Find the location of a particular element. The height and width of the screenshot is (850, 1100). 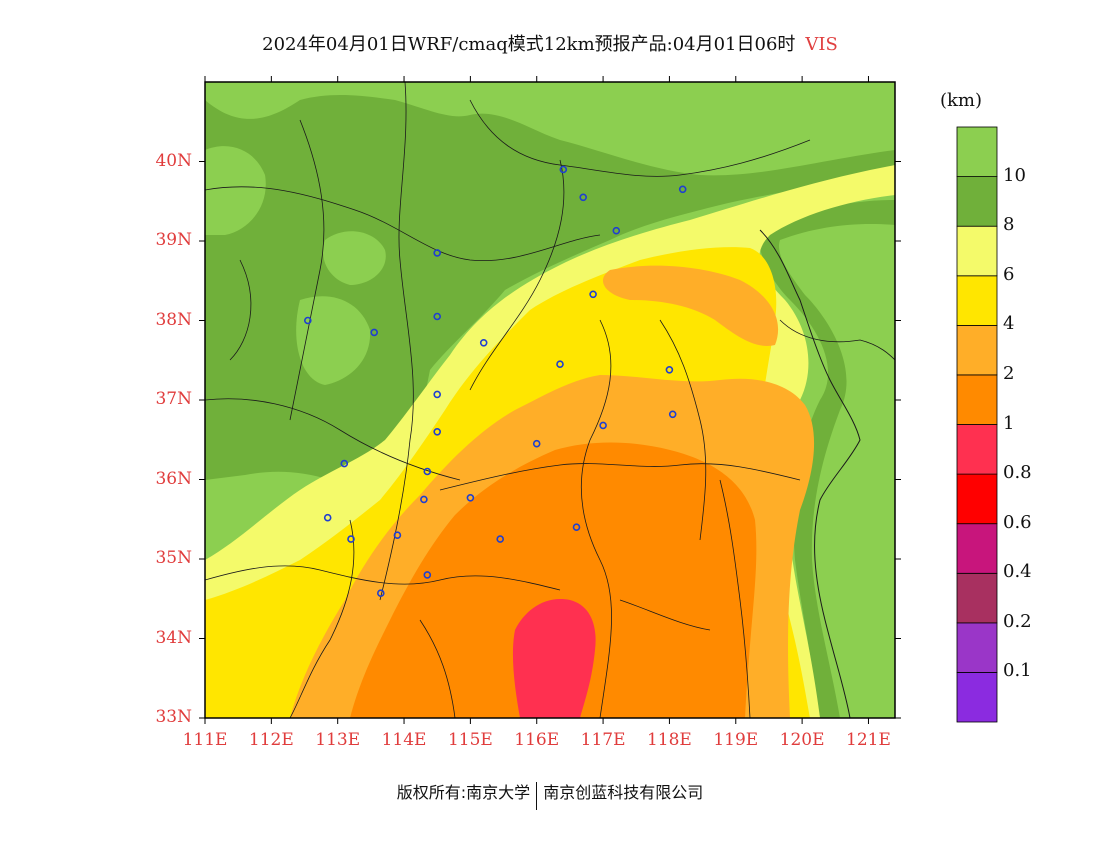

footer-separator is located at coordinates (537, 795).